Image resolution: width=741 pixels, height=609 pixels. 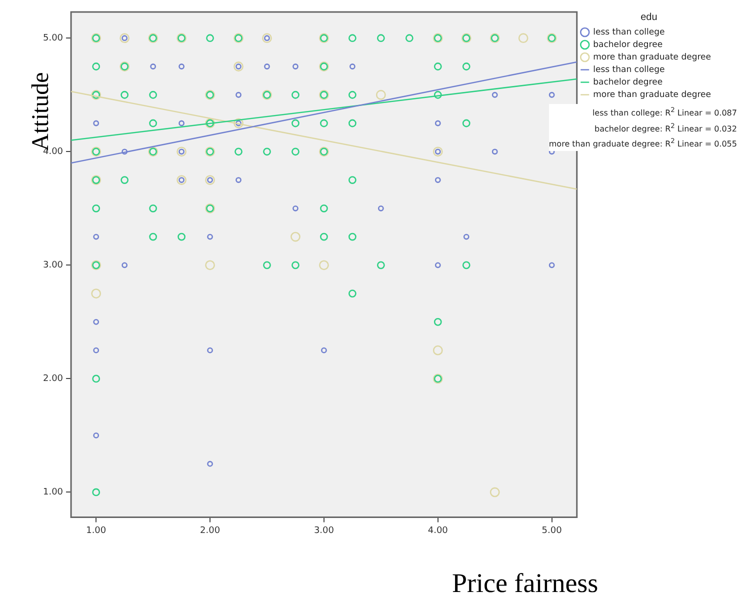 I want to click on x-tick-label: 3.00, so click(x=324, y=531).